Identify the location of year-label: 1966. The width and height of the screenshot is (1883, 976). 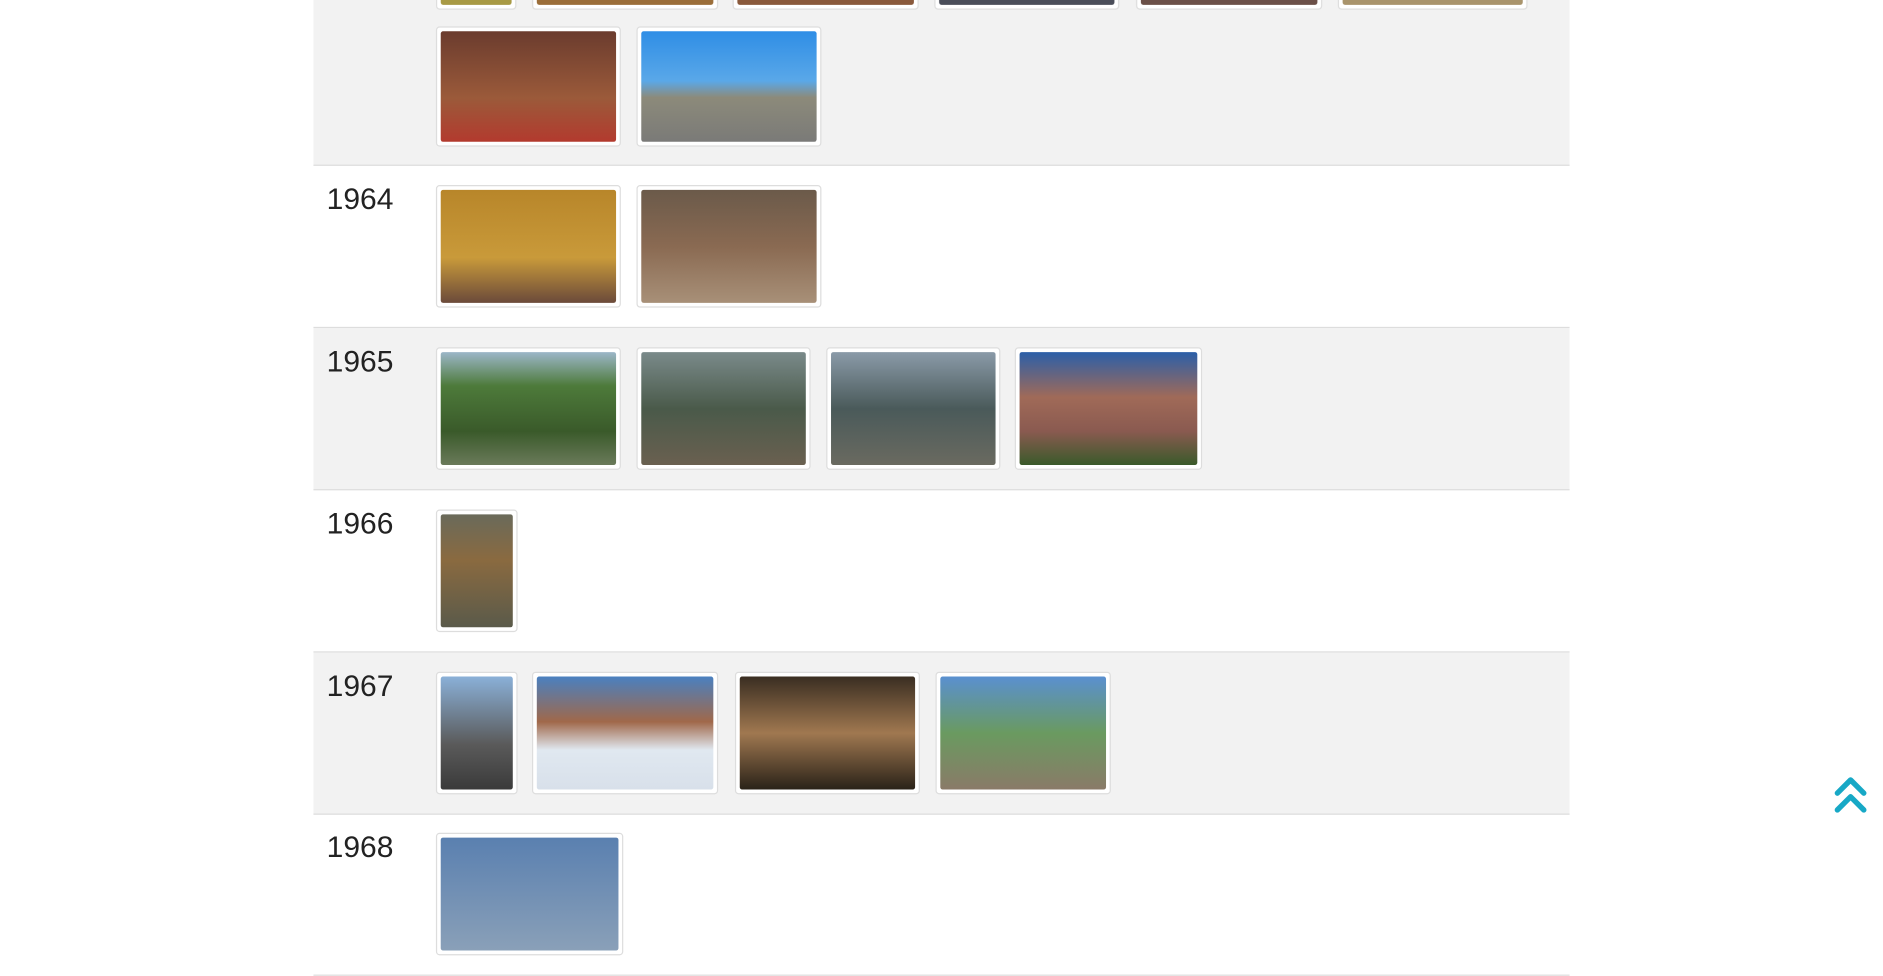
(360, 524).